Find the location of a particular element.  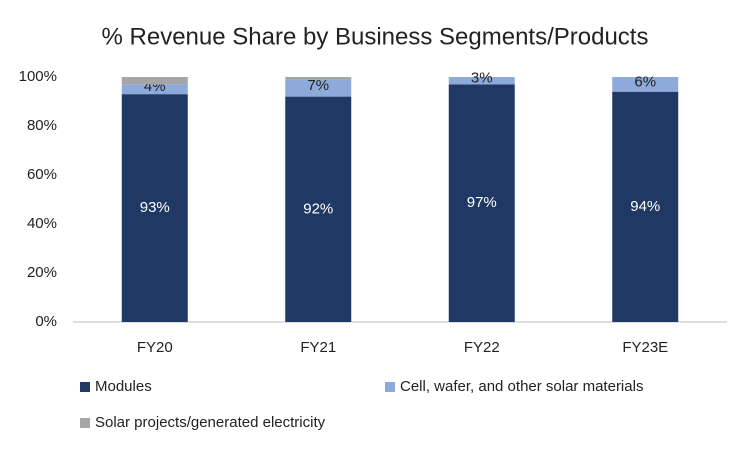

data-label: 94% is located at coordinates (645, 206).